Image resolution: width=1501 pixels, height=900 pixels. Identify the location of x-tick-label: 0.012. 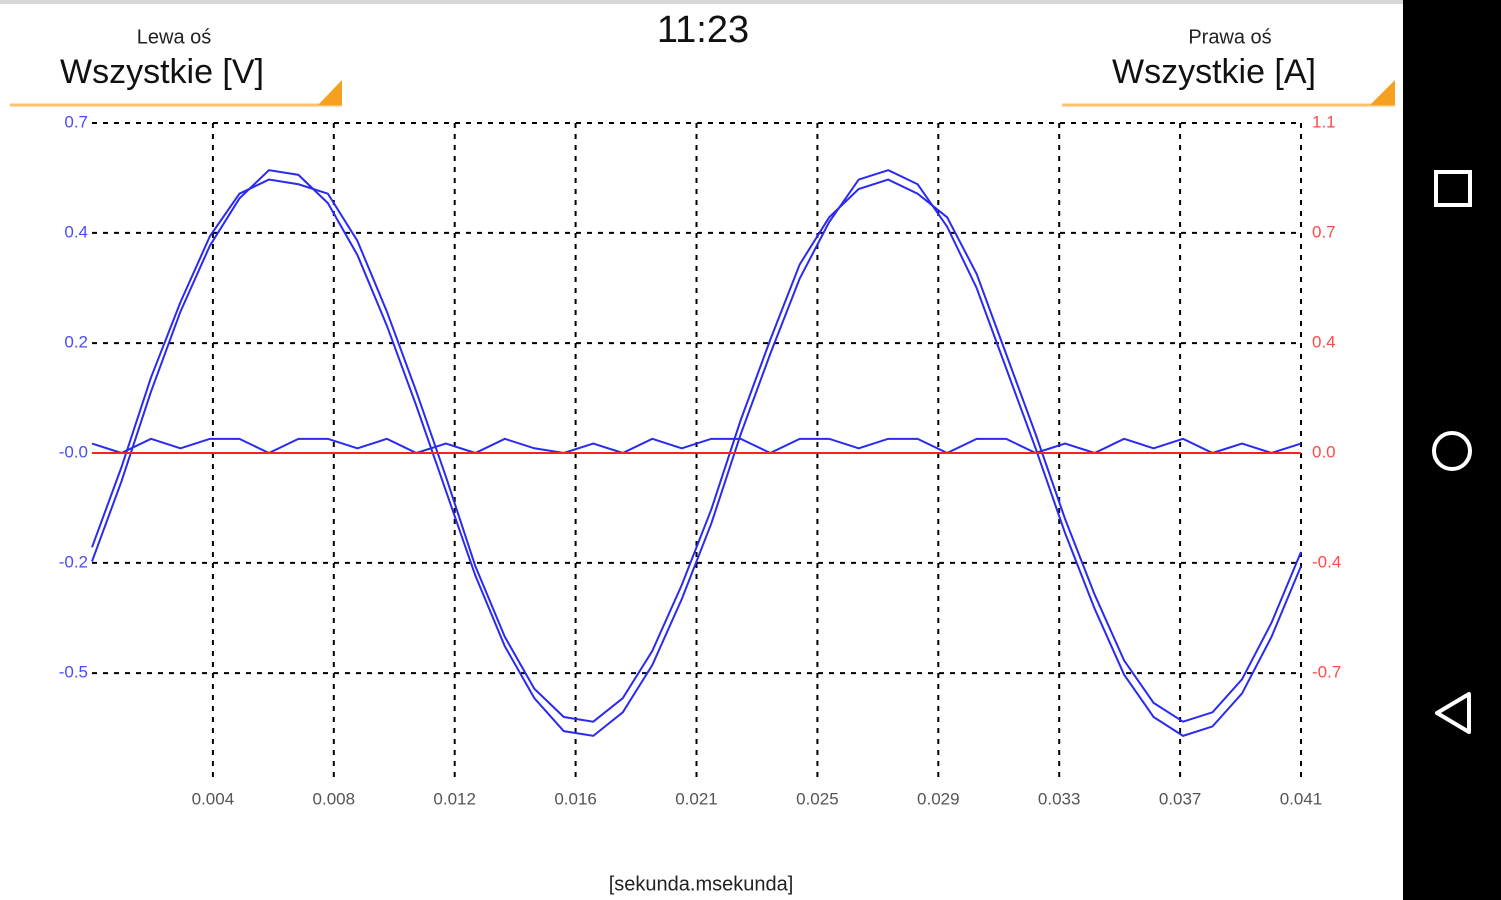
(454, 798).